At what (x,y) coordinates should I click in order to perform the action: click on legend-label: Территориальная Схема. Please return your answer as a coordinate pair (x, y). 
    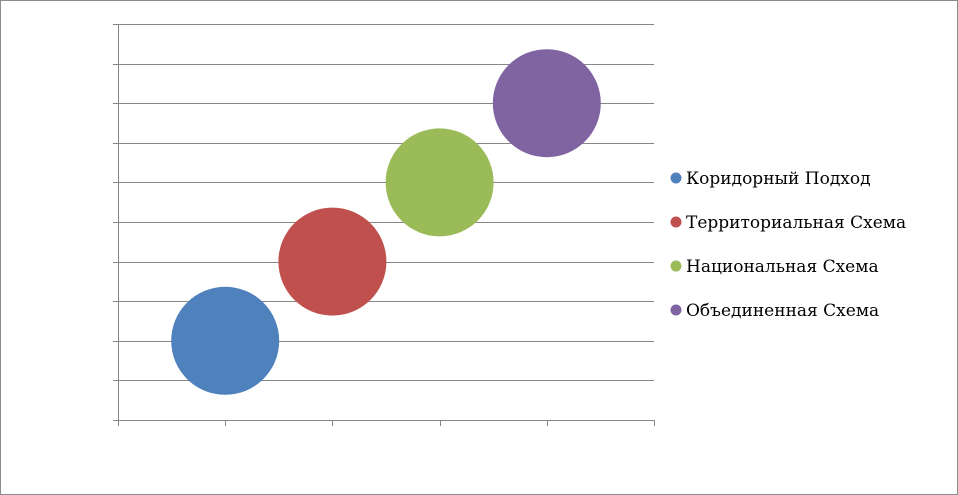
    Looking at the image, I should click on (796, 223).